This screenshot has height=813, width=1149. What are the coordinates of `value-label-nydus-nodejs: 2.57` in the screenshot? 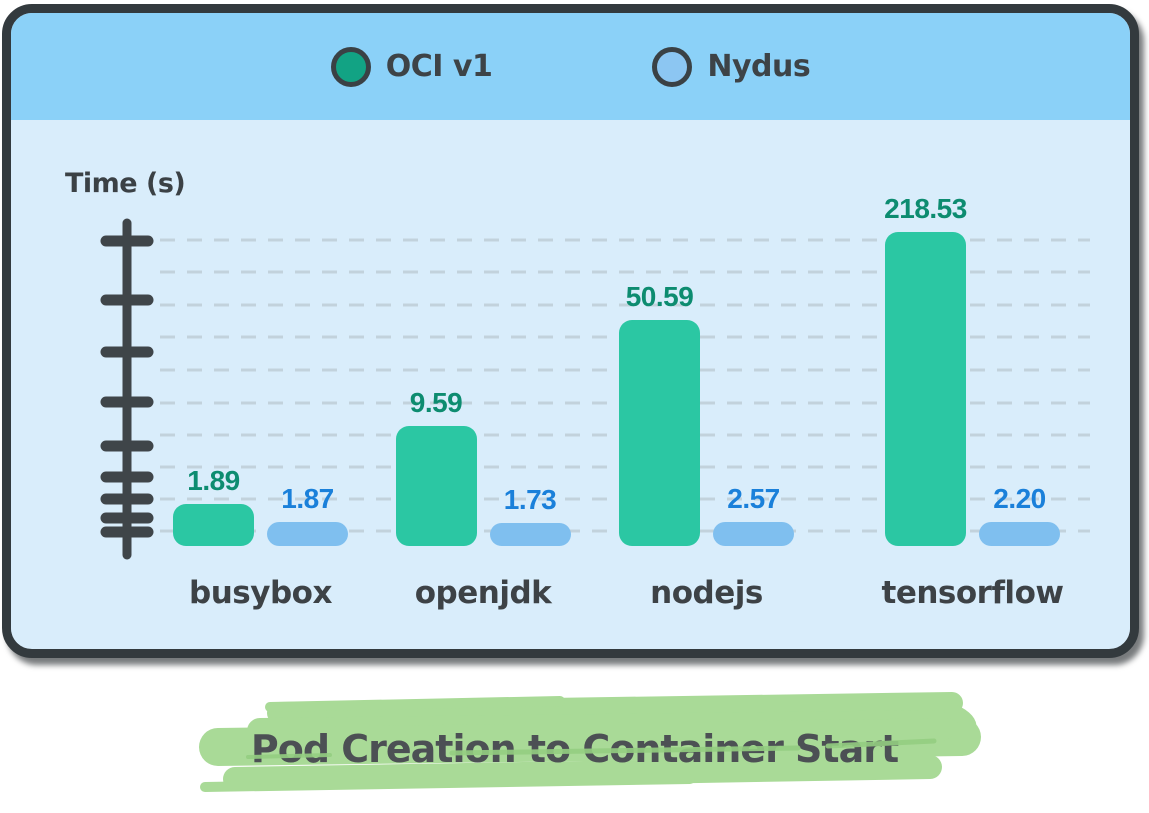 It's located at (753, 498).